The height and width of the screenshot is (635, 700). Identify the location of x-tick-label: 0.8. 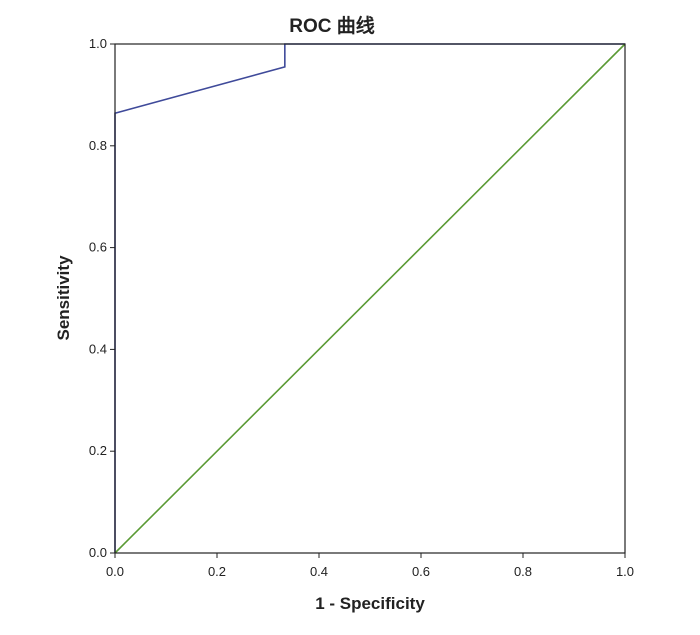
(523, 571).